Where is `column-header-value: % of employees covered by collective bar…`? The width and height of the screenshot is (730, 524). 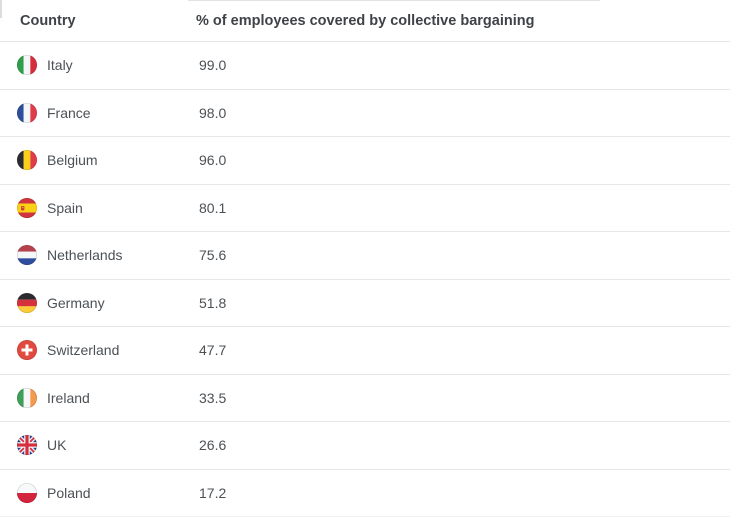
column-header-value: % of employees covered by collective bar… is located at coordinates (365, 20).